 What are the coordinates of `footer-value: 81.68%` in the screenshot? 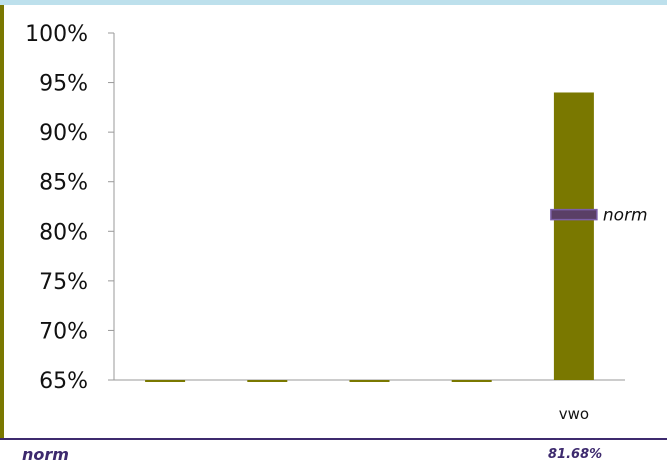 It's located at (575, 454).